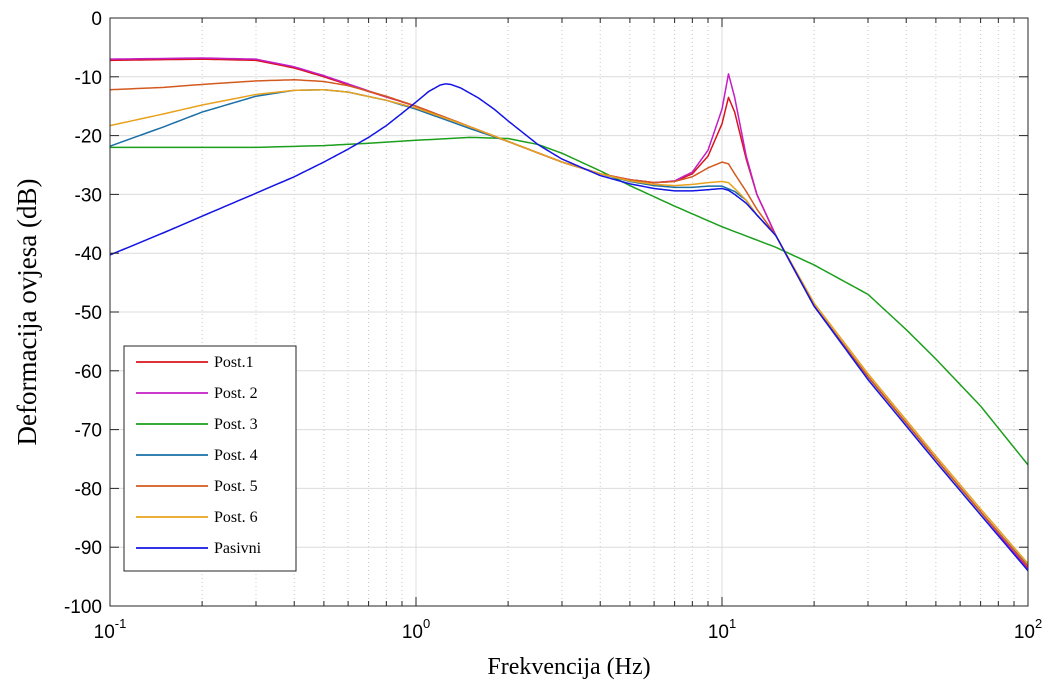 Image resolution: width=1051 pixels, height=688 pixels. What do you see at coordinates (236, 517) in the screenshot?
I see `legend-entry: Post. 6` at bounding box center [236, 517].